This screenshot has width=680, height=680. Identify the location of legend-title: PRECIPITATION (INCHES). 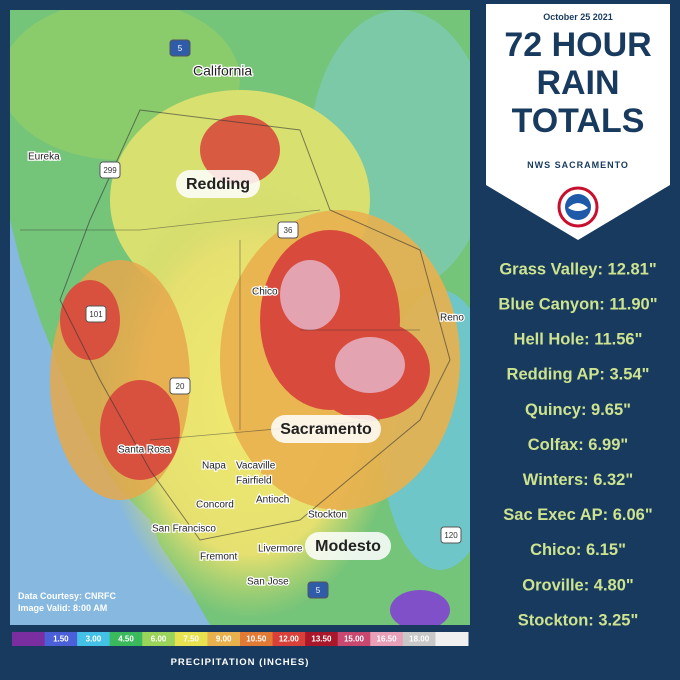
(240, 662).